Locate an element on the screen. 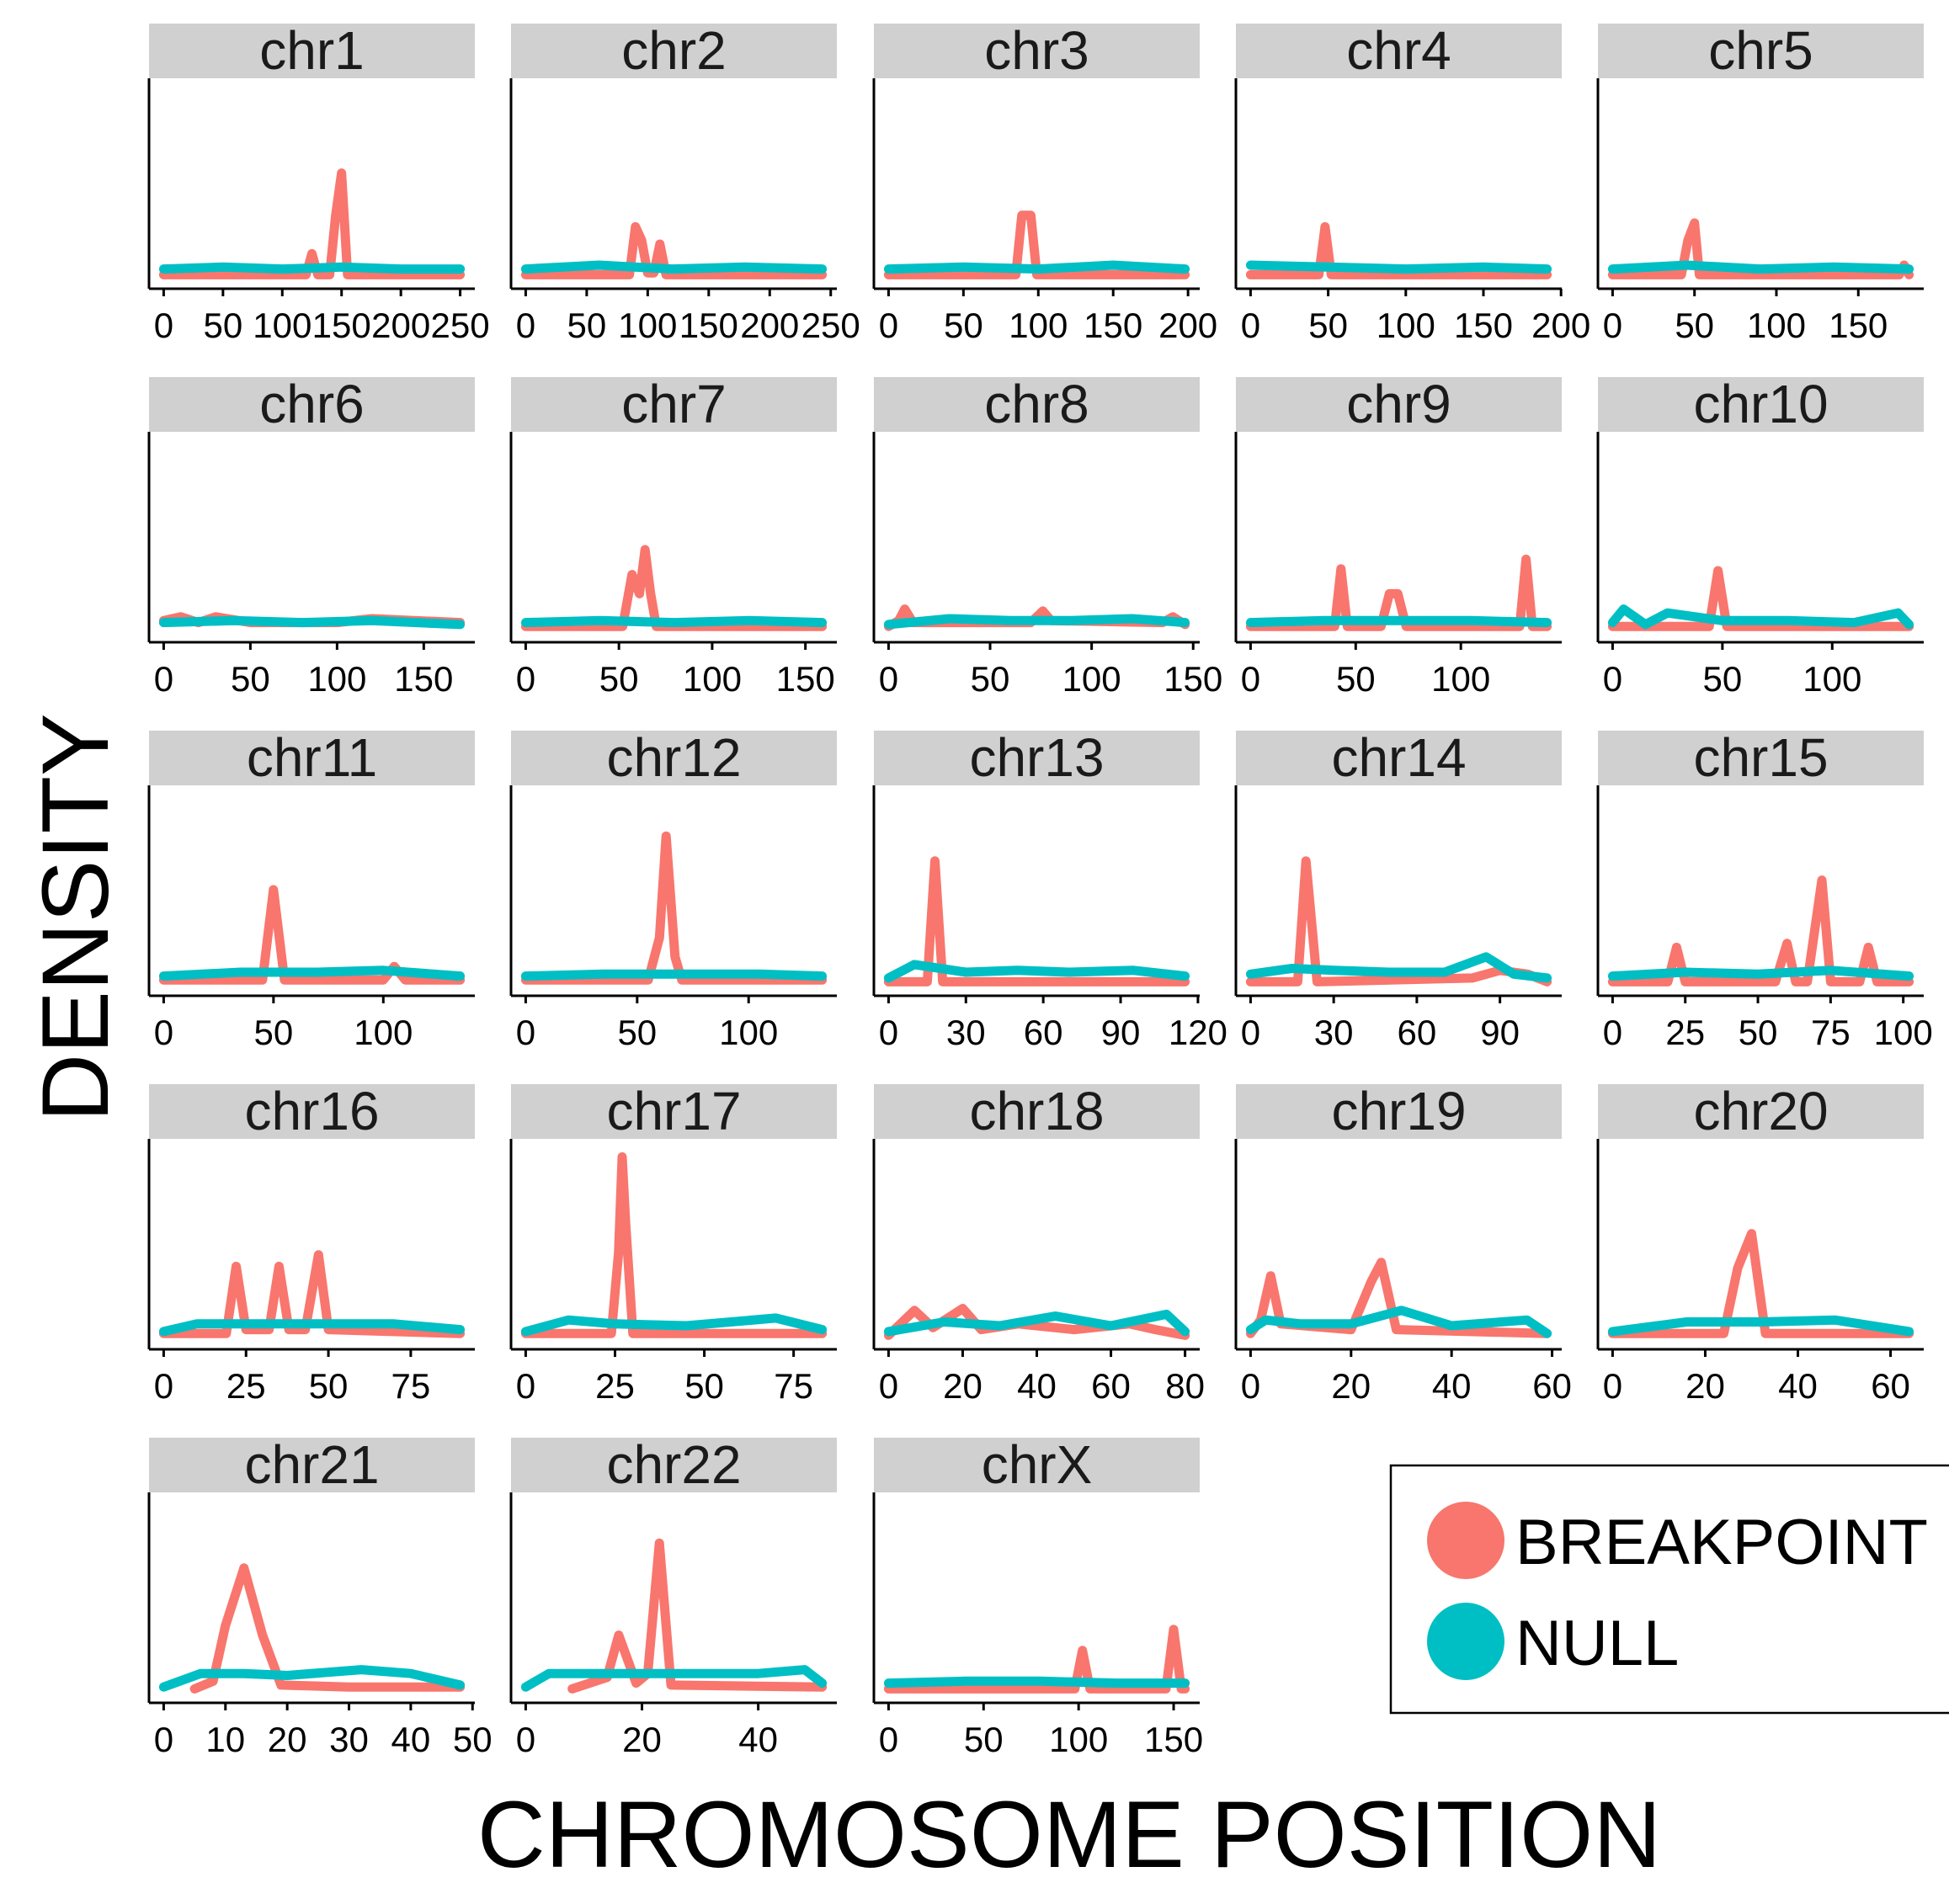 The width and height of the screenshot is (1949, 1904). x-axis-title: CHROMOSOME POSITION is located at coordinates (1069, 1835).